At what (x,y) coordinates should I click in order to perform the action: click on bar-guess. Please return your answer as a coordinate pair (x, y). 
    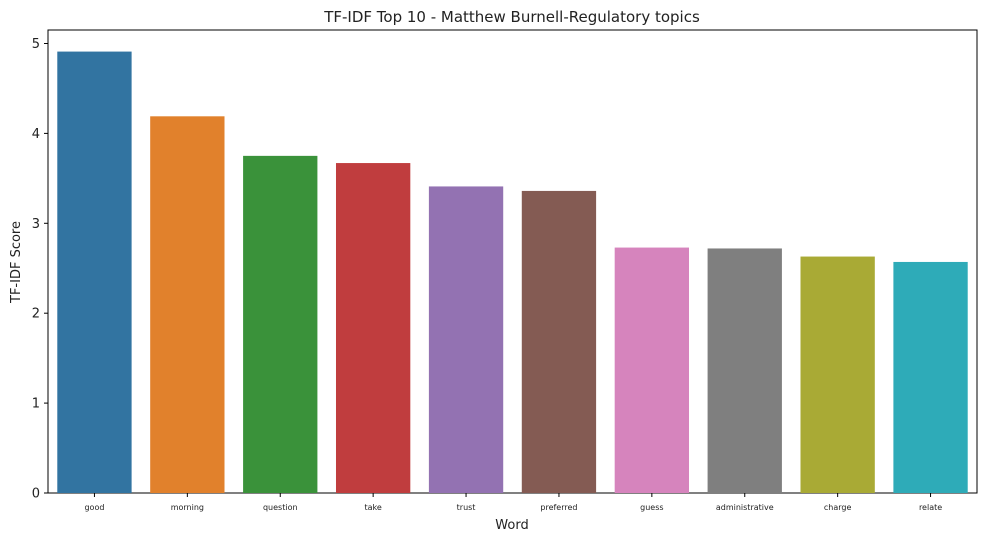
    Looking at the image, I should click on (652, 370).